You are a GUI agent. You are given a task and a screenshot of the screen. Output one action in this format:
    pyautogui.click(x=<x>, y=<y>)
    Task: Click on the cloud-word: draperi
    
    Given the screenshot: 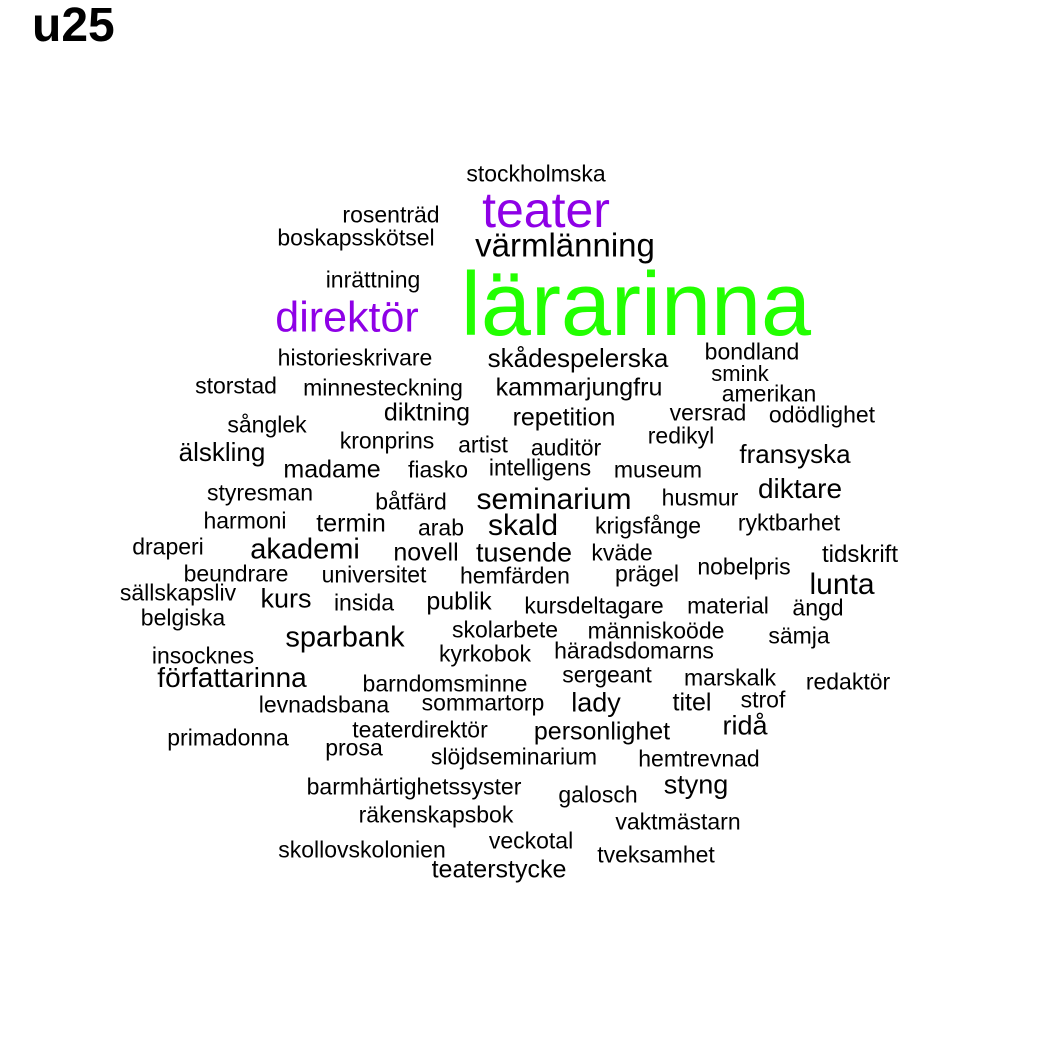 What is the action you would take?
    pyautogui.click(x=168, y=546)
    